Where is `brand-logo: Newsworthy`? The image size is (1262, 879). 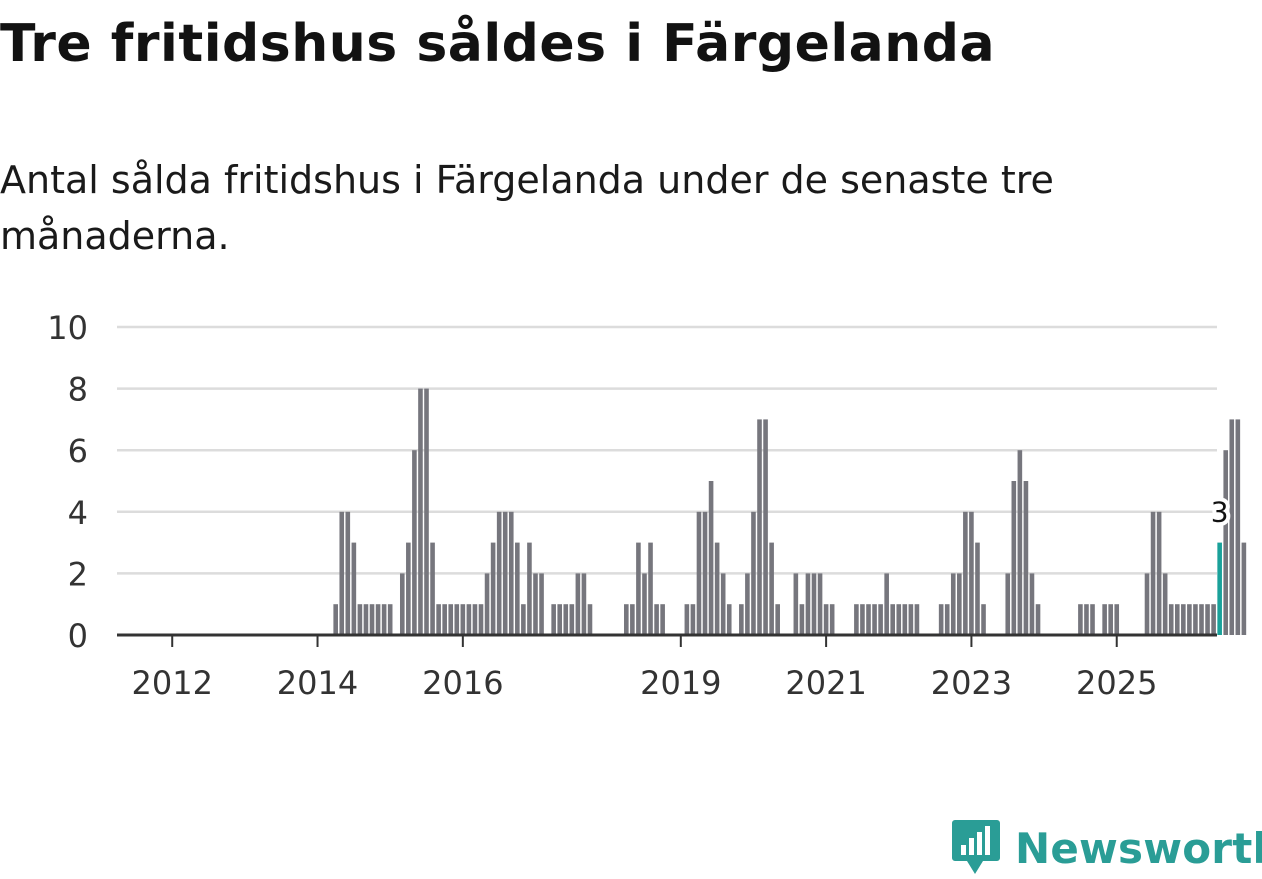
brand-logo: Newsworthy is located at coordinates (1106, 848).